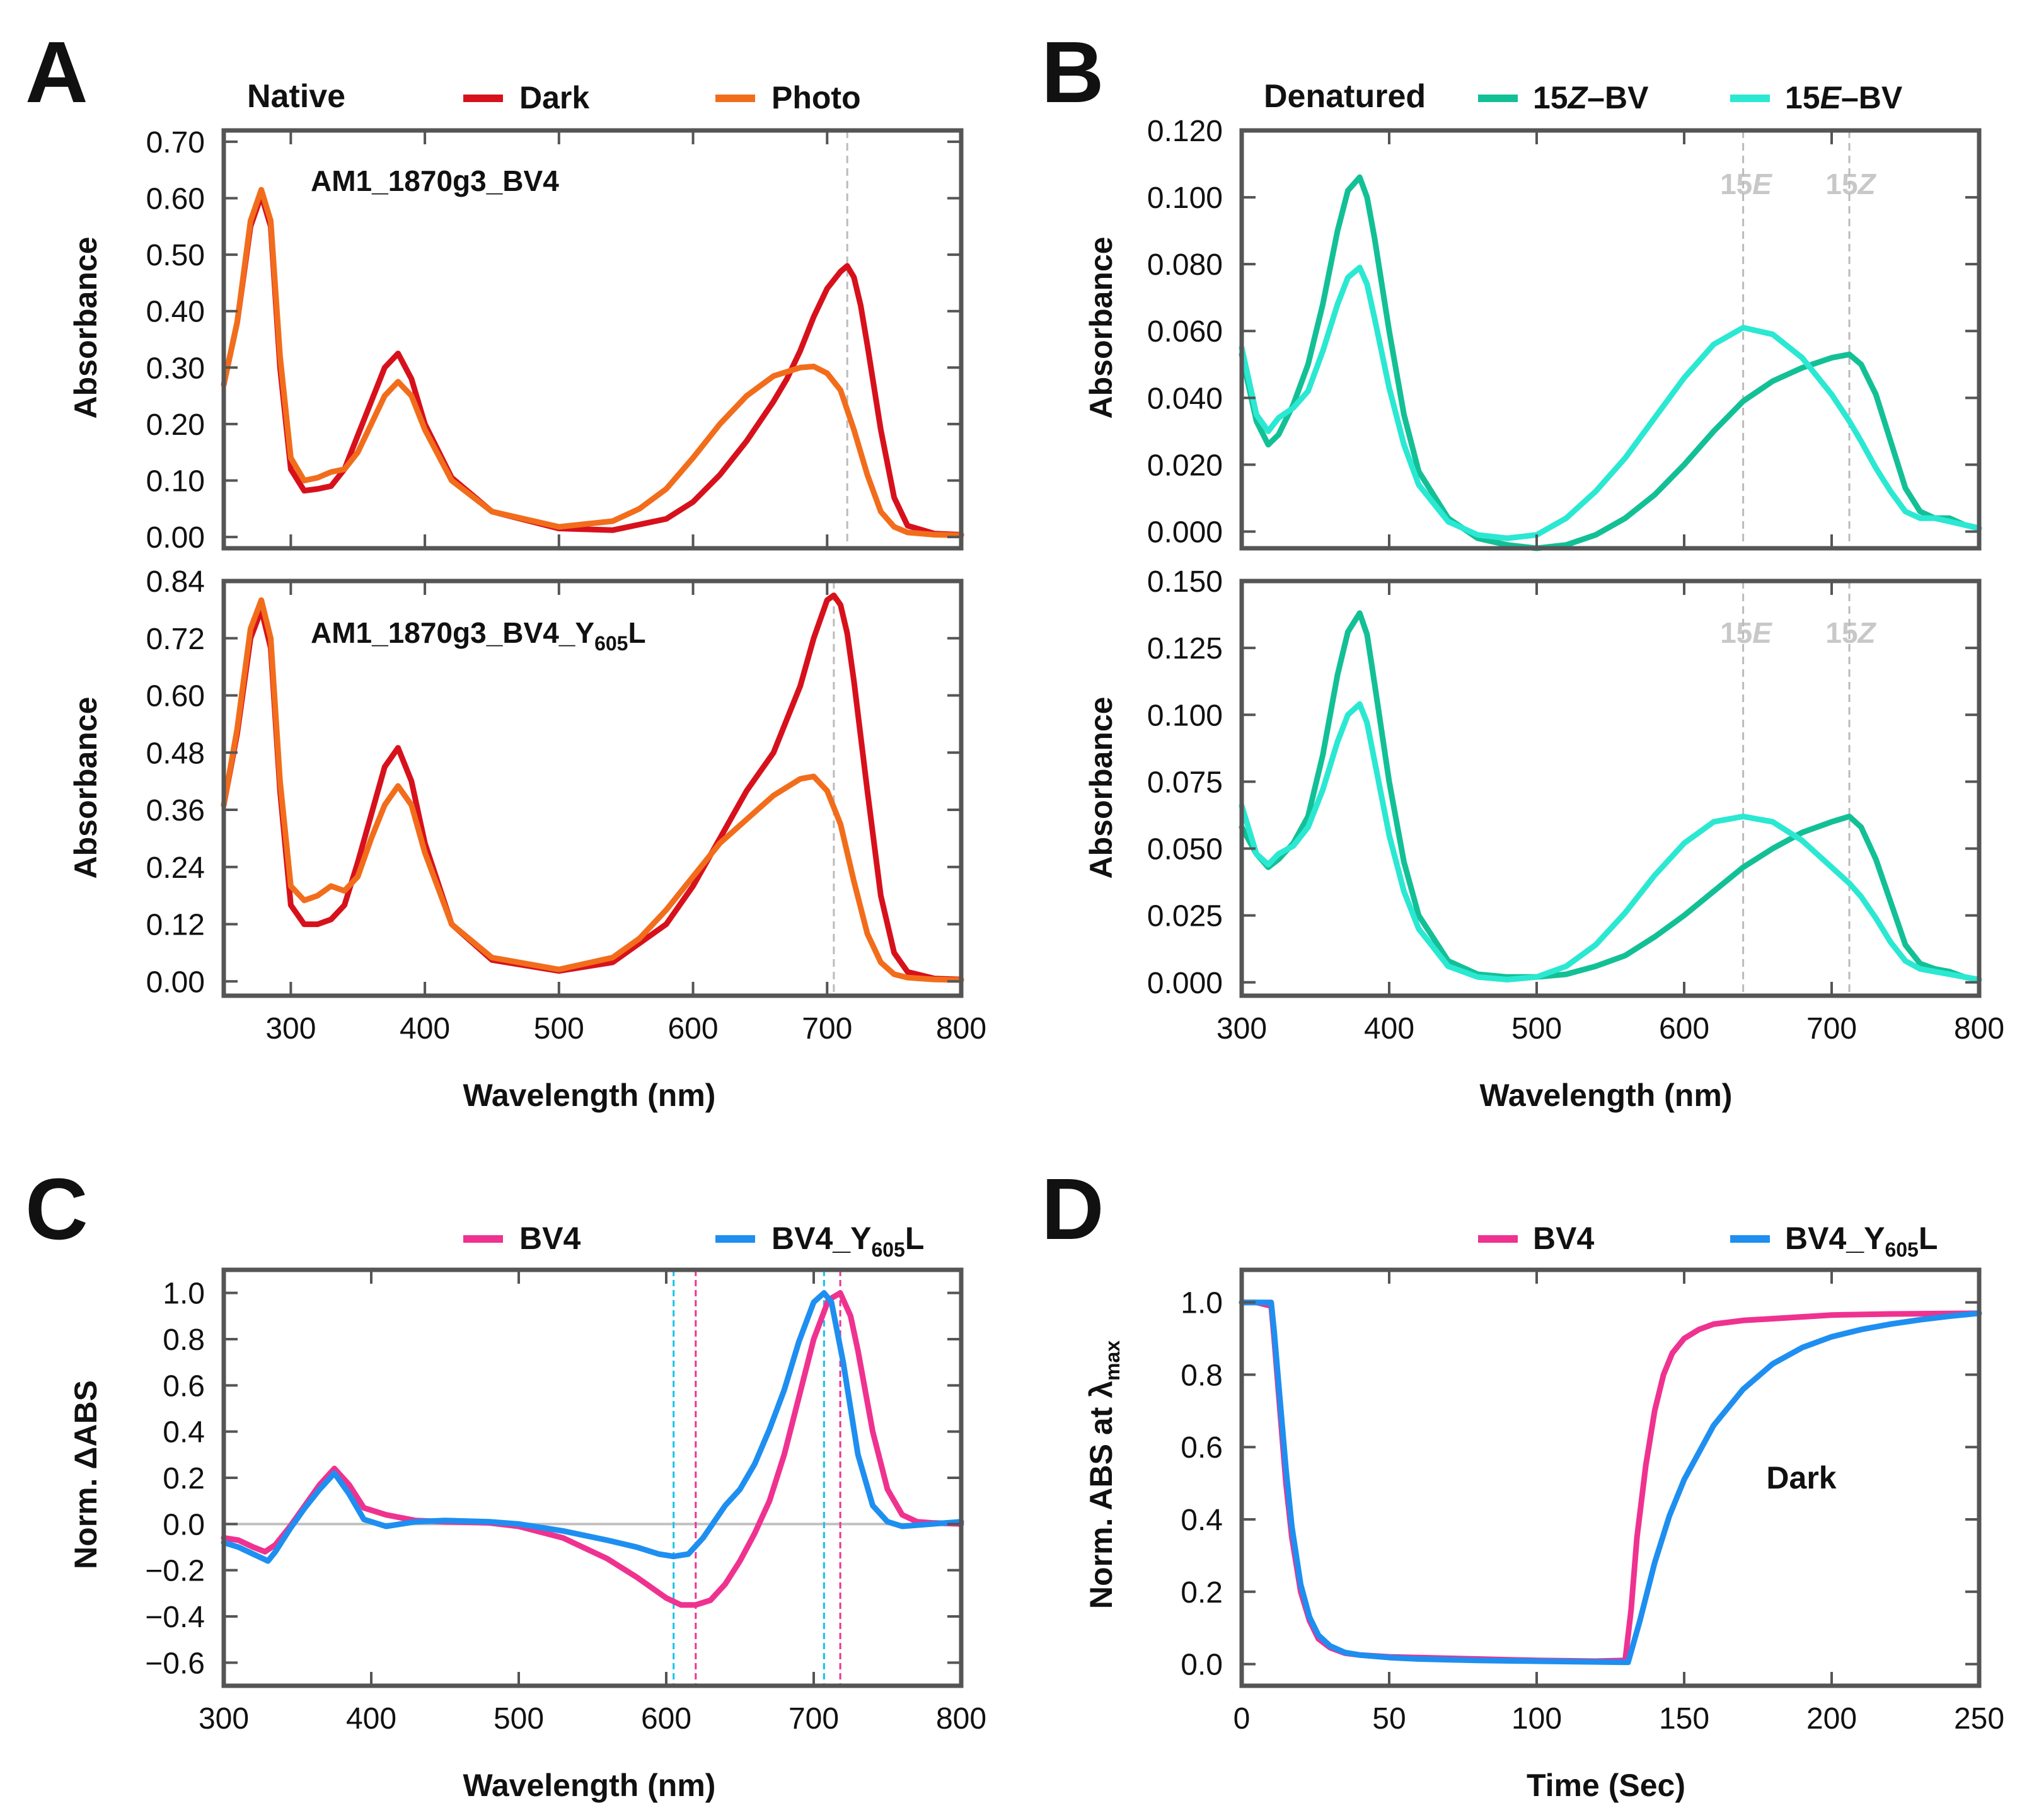 This screenshot has width=2022, height=1820. What do you see at coordinates (1841, 632) in the screenshot?
I see `marker-15z-pre: 15` at bounding box center [1841, 632].